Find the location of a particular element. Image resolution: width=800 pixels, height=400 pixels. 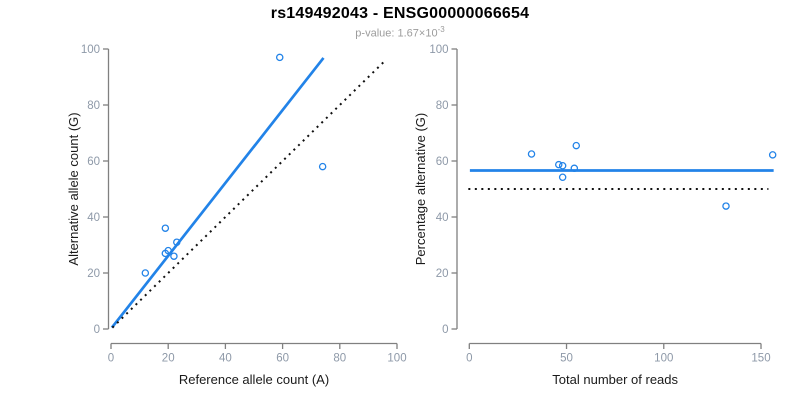

x-axis-title: Total number of reads is located at coordinates (615, 379).